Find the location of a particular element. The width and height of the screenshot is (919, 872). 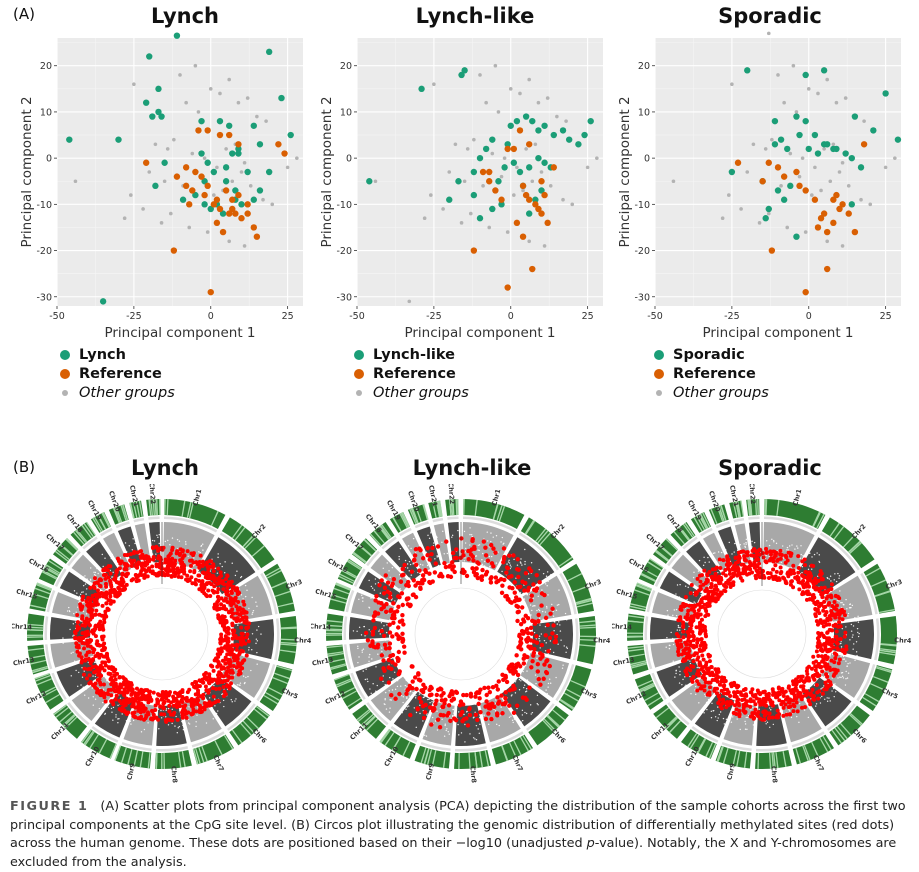

x-tick-label: 0 is located at coordinates (809, 316).